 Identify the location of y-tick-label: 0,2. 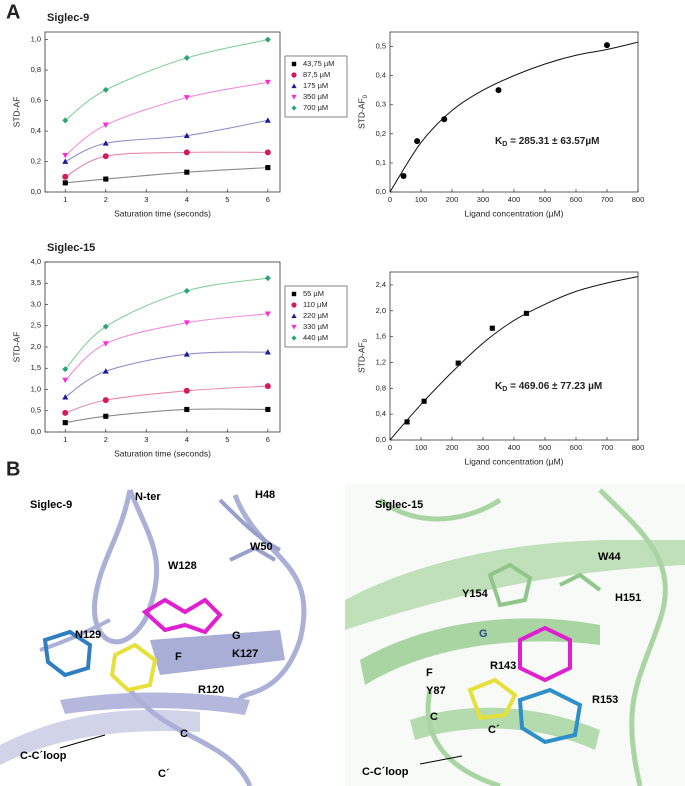
(381, 133).